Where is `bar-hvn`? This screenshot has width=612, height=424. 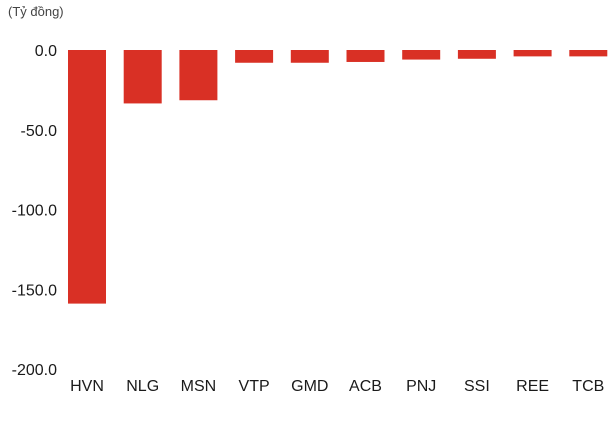 bar-hvn is located at coordinates (87, 177).